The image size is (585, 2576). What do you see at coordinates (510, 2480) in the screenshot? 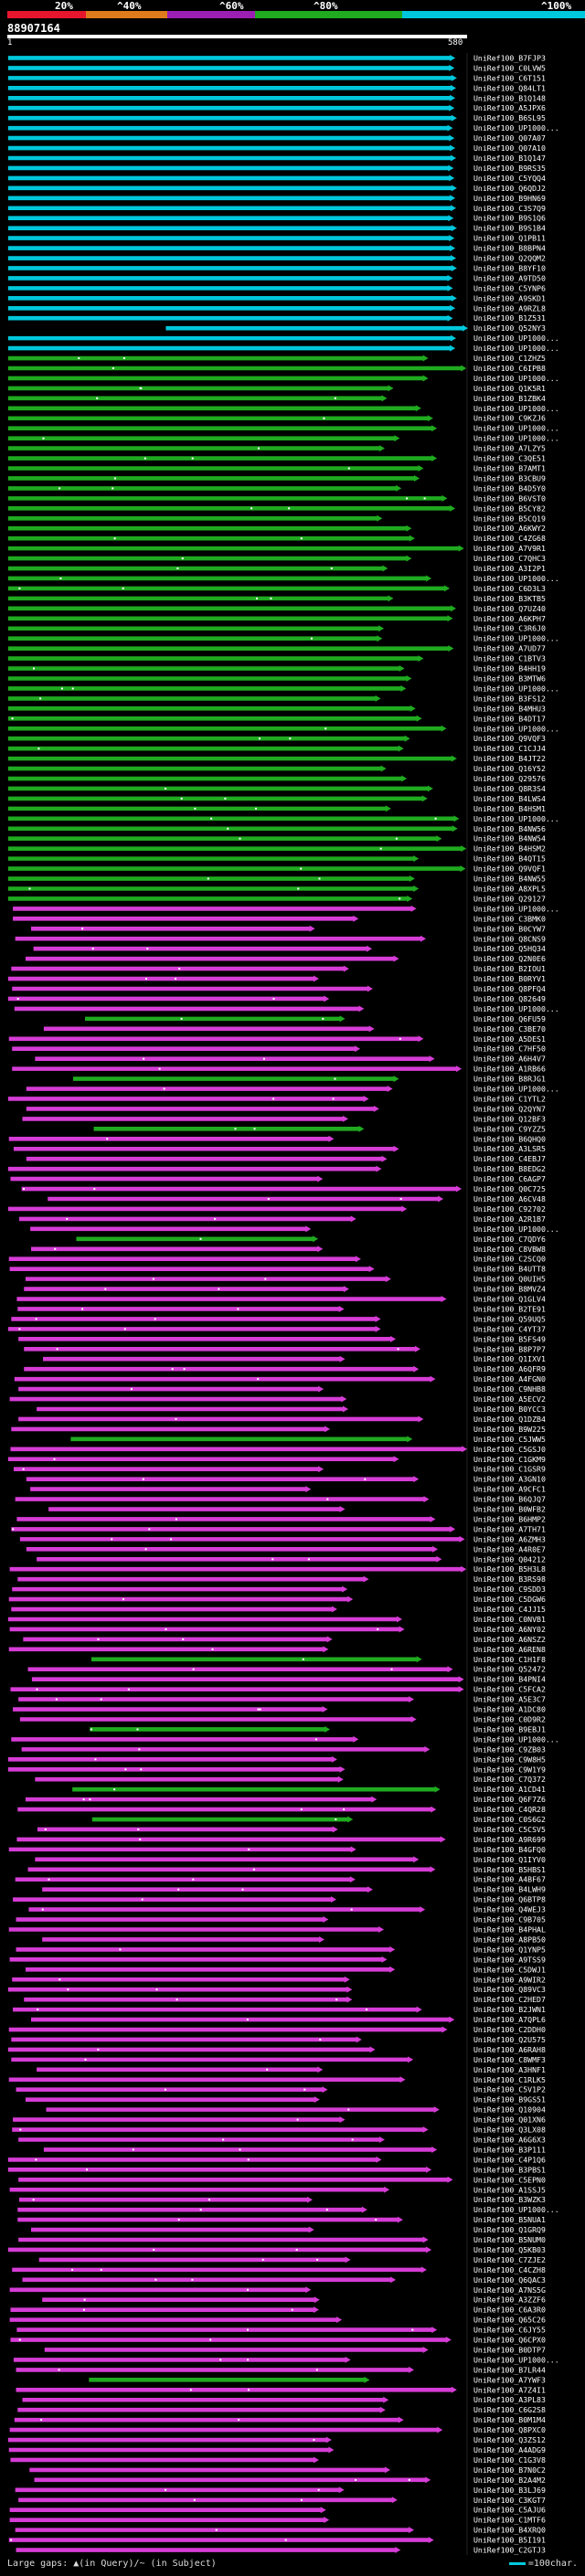
I see `hit-label: UniRef100_B2A4M2` at bounding box center [510, 2480].